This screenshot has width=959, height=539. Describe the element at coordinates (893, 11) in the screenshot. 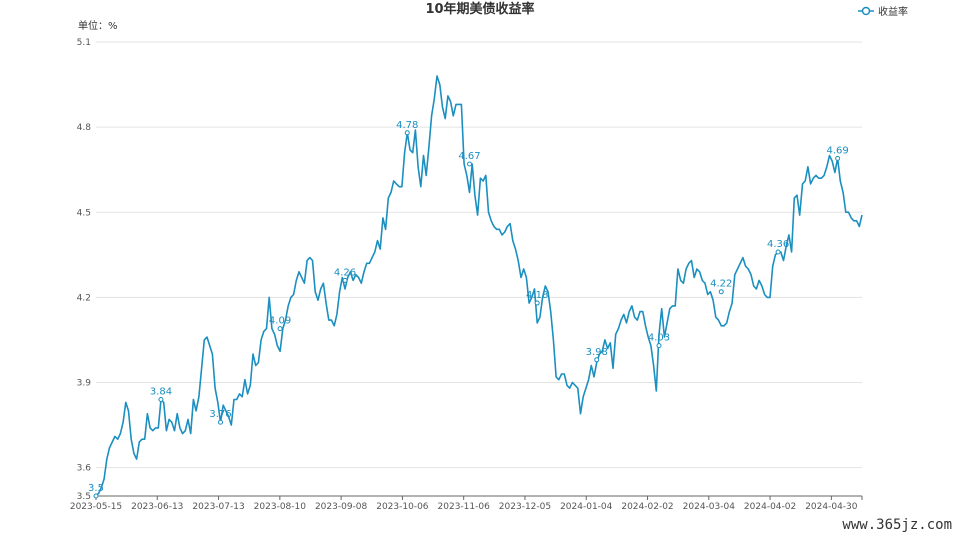

I see `legend-label: 收益率` at that location.